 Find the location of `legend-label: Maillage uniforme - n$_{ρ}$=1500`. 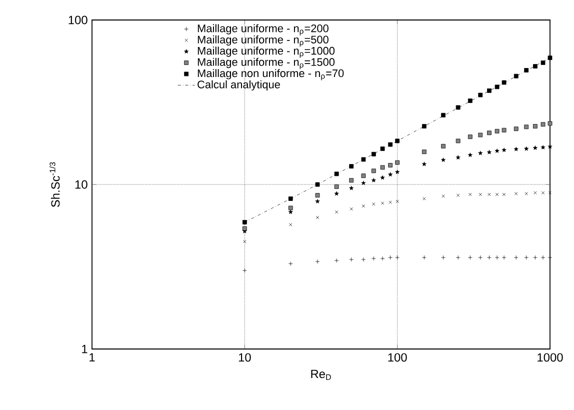

legend-label: Maillage uniforme - n$_{ρ}$=1500 is located at coordinates (266, 64).